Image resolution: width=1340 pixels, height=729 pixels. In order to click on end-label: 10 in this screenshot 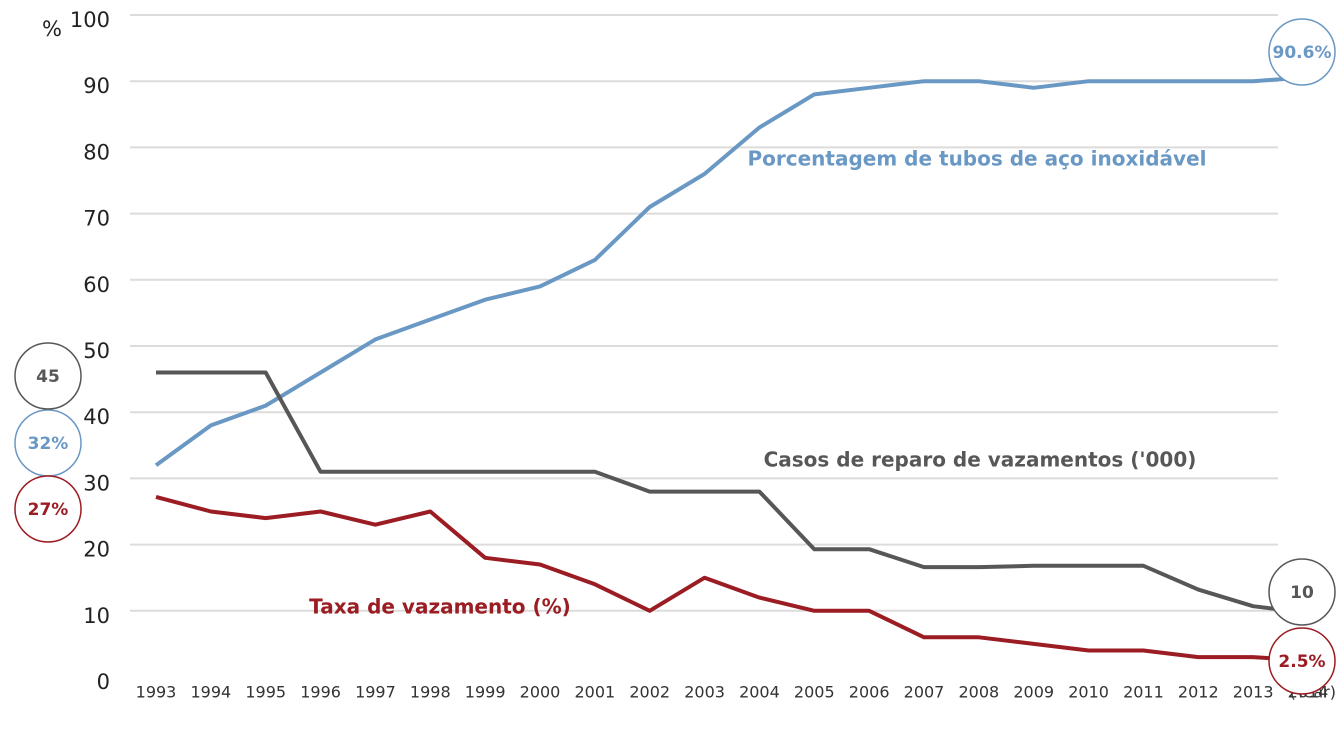, I will do `click(1302, 593)`.